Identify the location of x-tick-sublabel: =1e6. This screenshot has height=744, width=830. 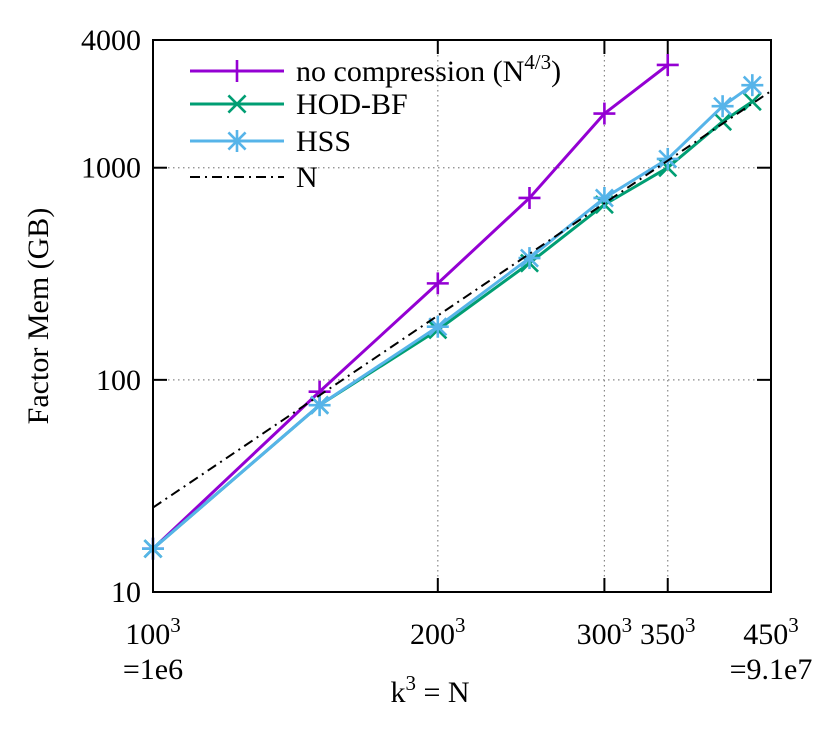
(153, 669).